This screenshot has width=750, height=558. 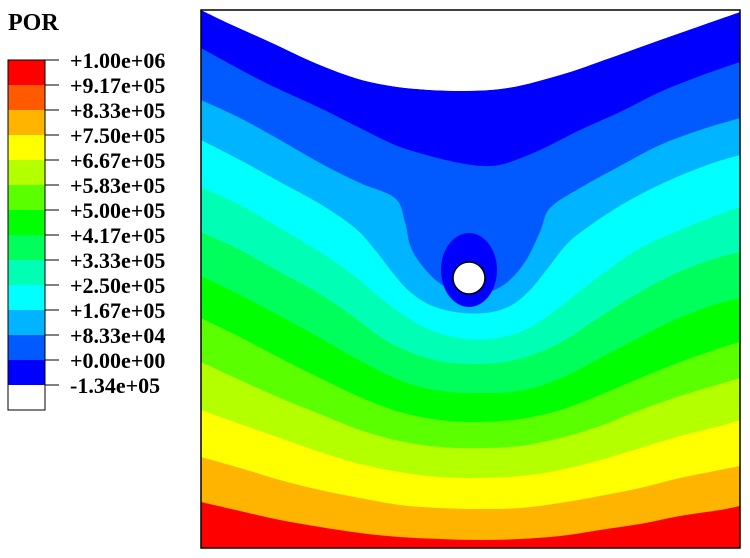 What do you see at coordinates (33, 23) in the screenshot?
I see `legend-title: POR` at bounding box center [33, 23].